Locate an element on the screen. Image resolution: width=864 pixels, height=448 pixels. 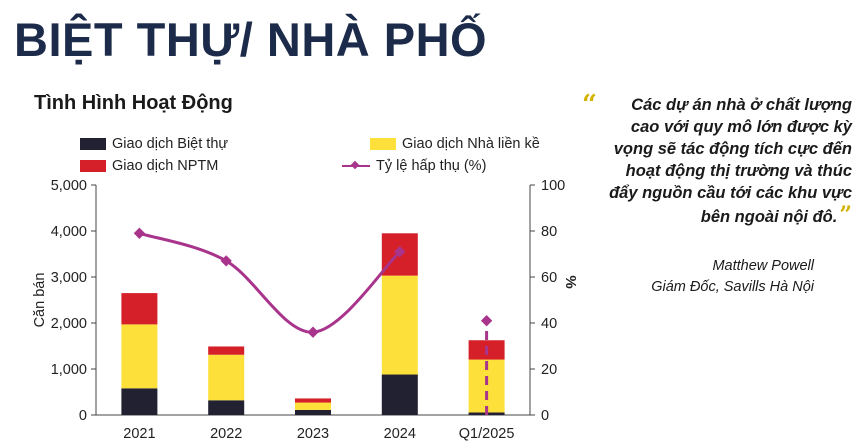
quote-author-role: Giám Đốc, Savills Hà Nội is located at coordinates (732, 287).